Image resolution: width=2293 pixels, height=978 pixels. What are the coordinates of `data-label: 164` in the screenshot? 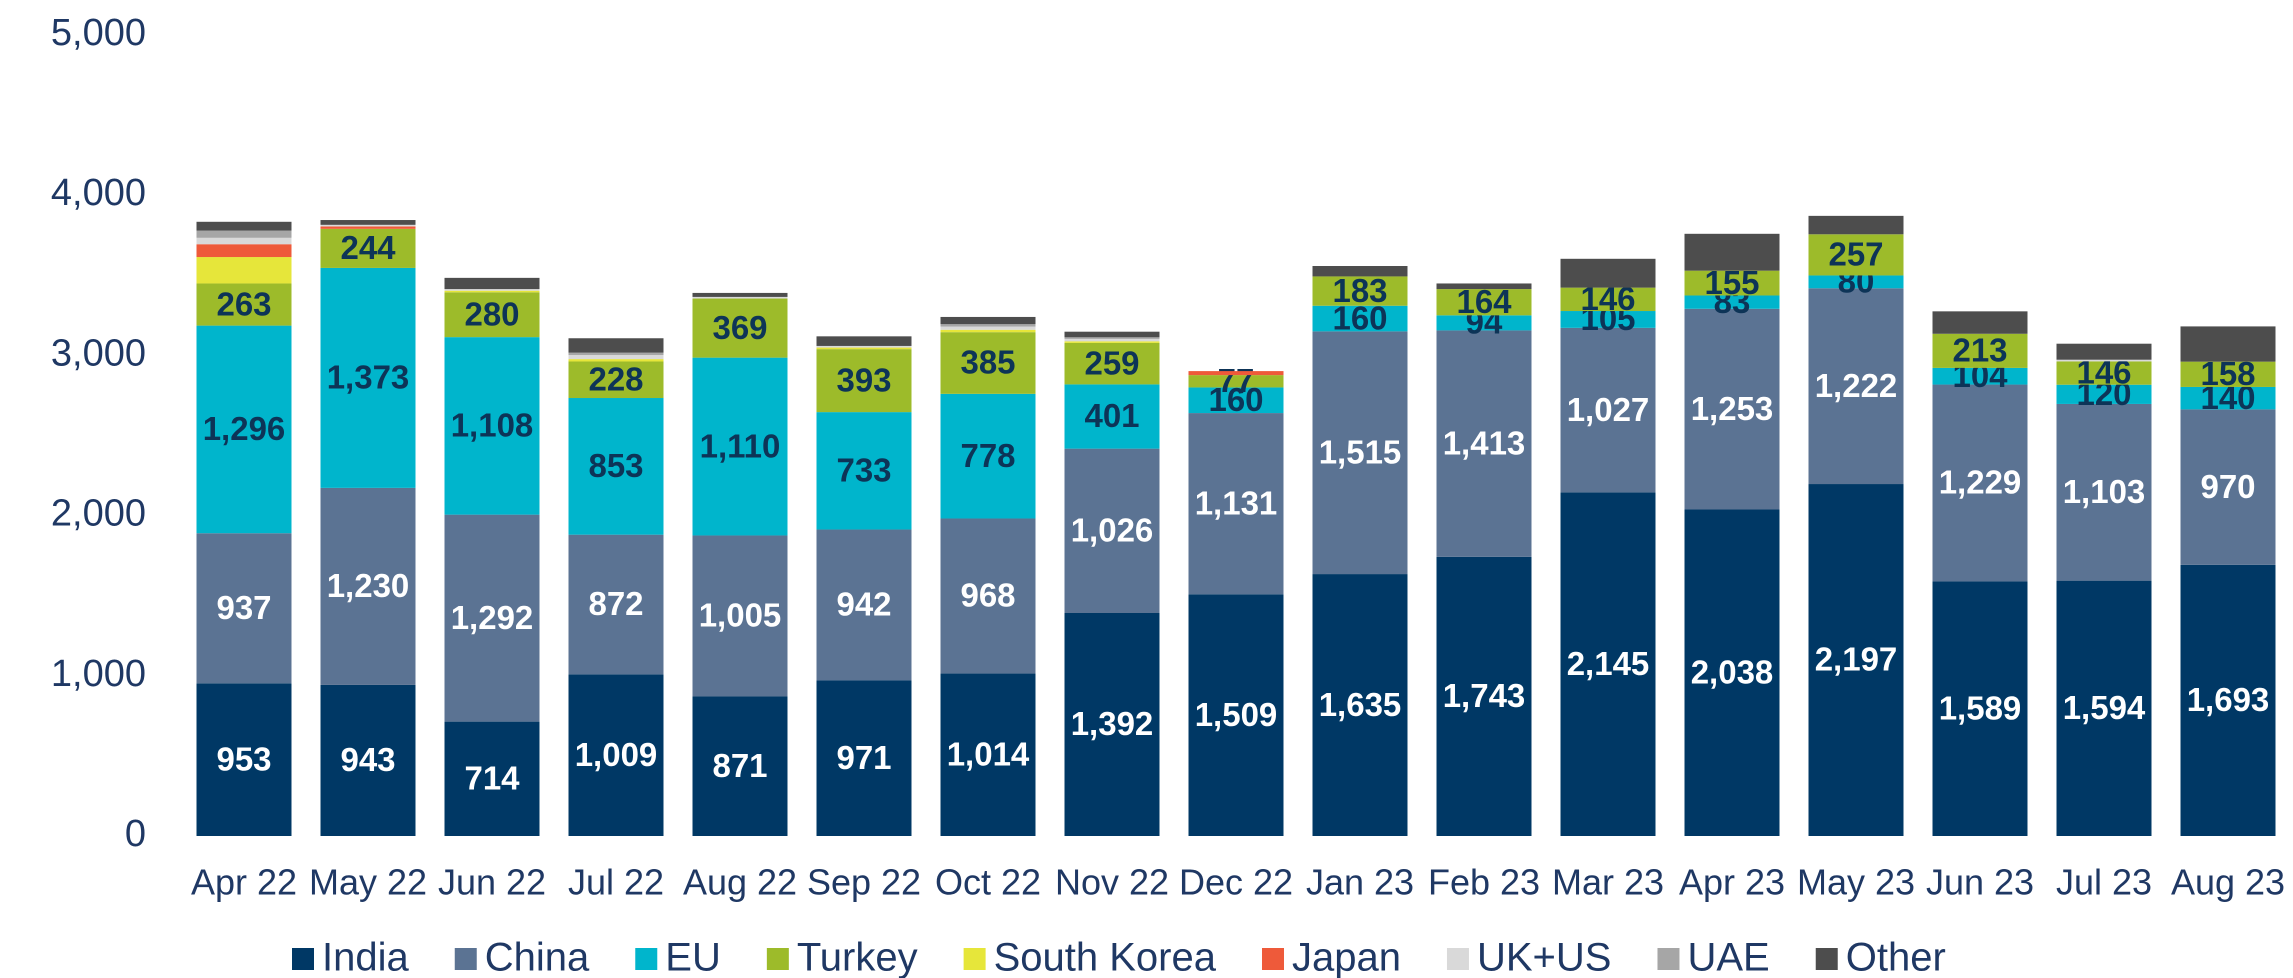 It's located at (1484, 301).